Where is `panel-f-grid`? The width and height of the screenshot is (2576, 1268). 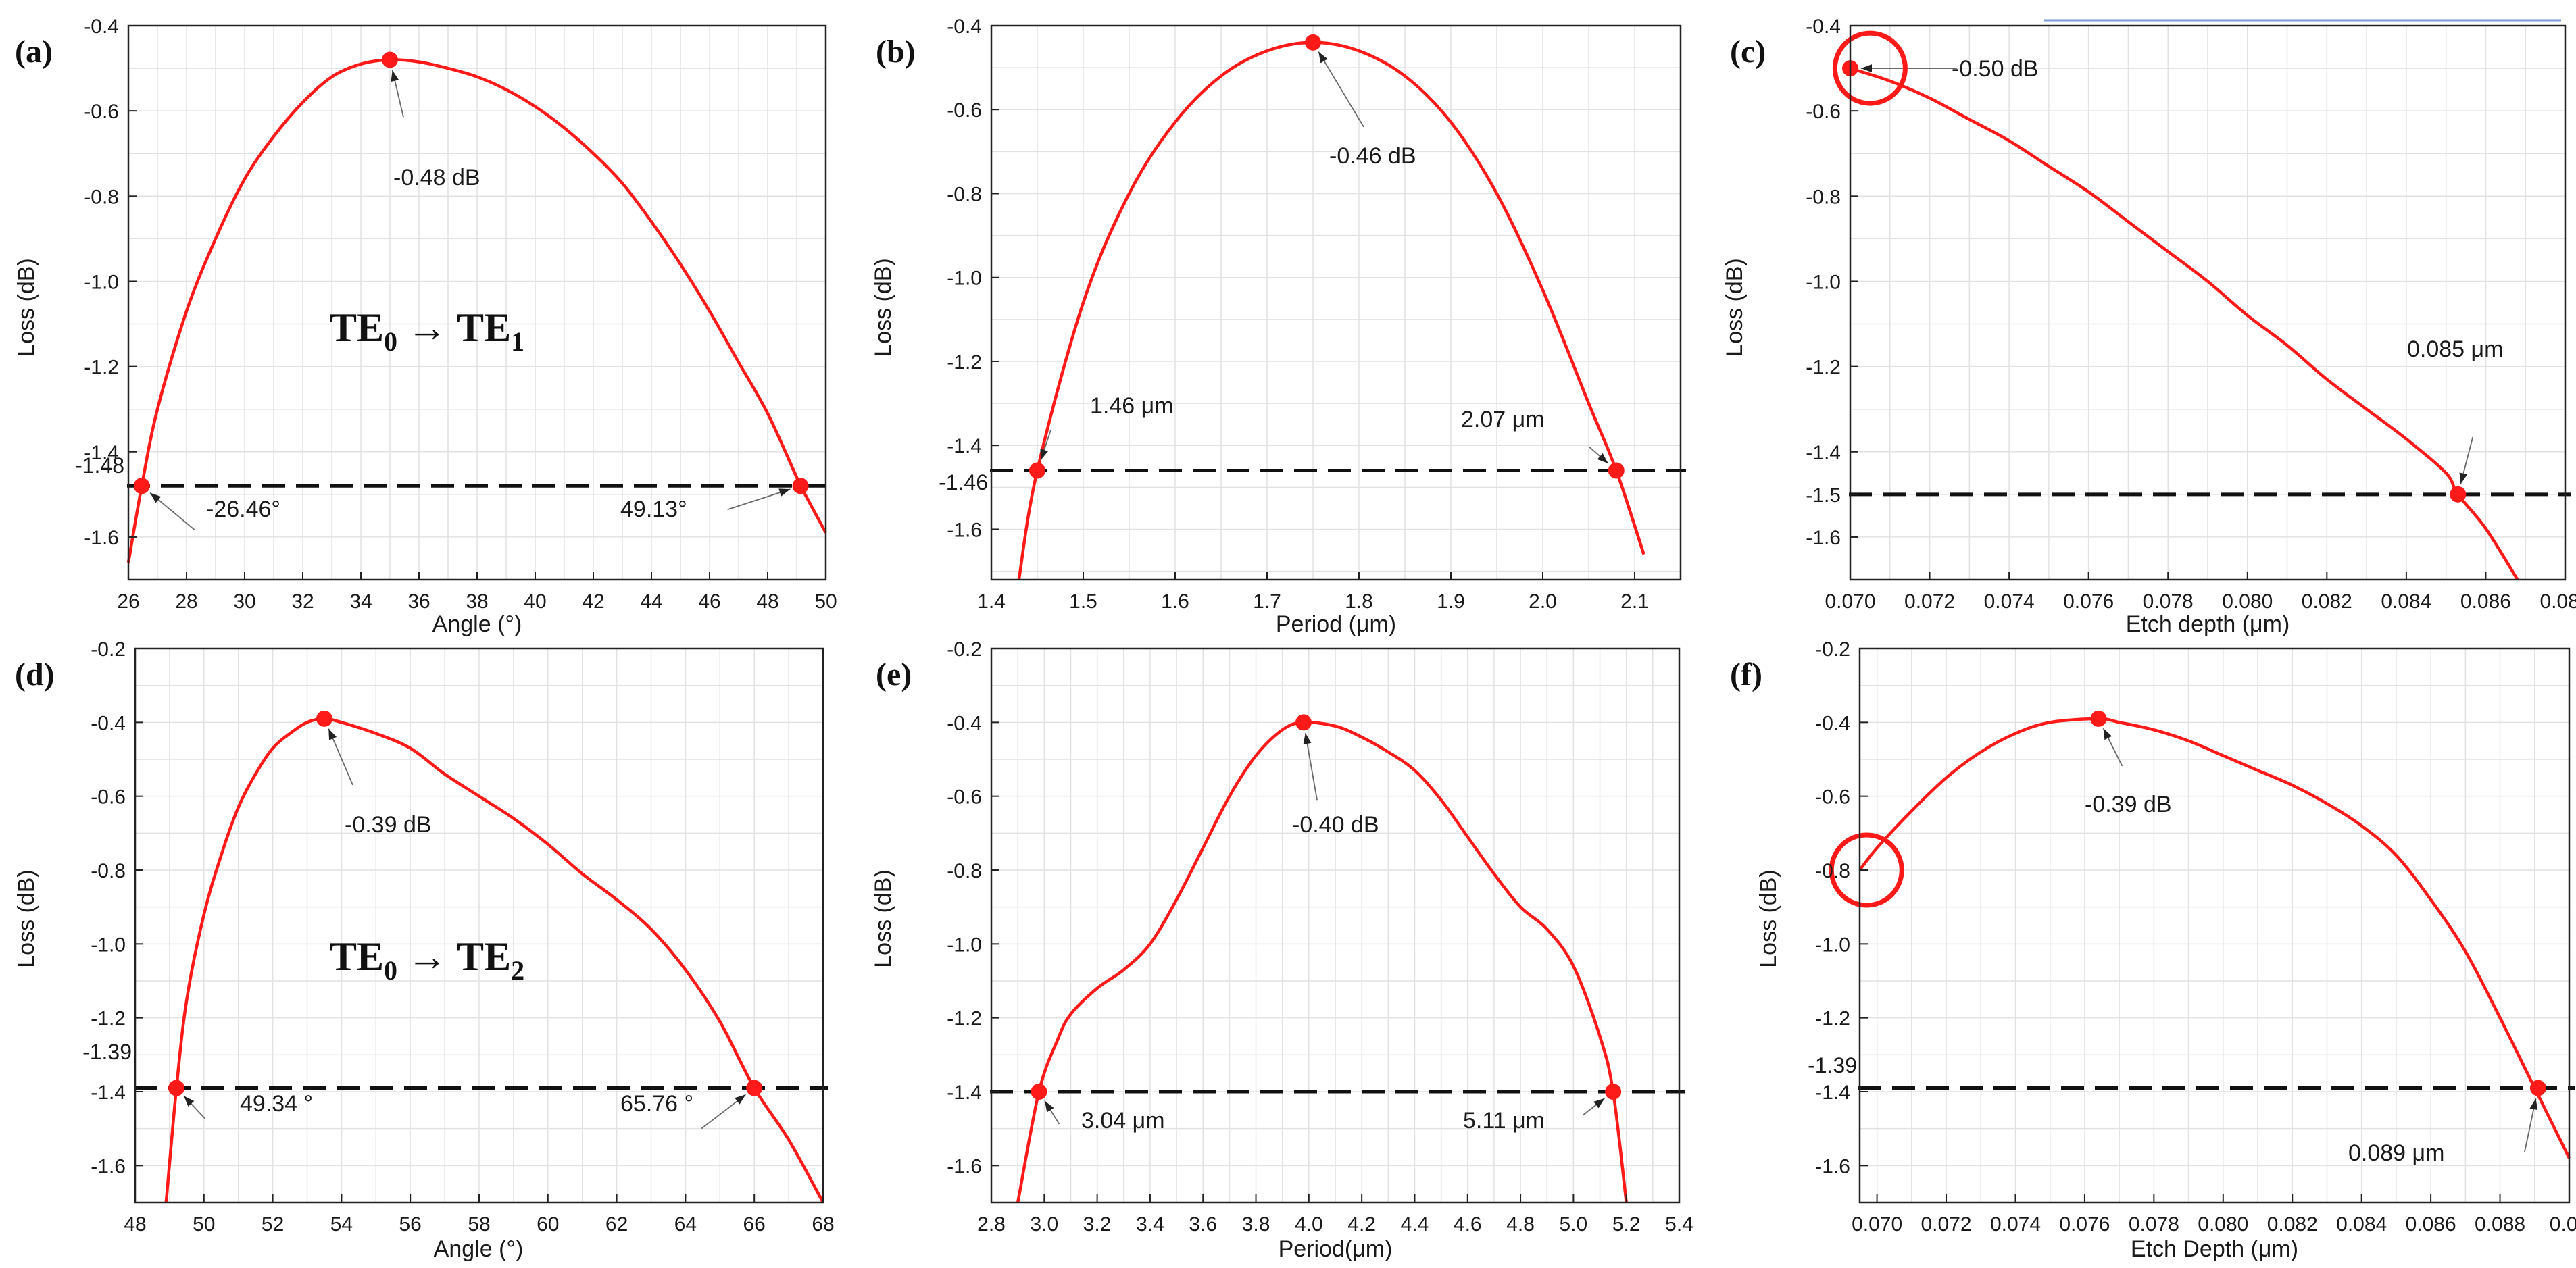 panel-f-grid is located at coordinates (2215, 925).